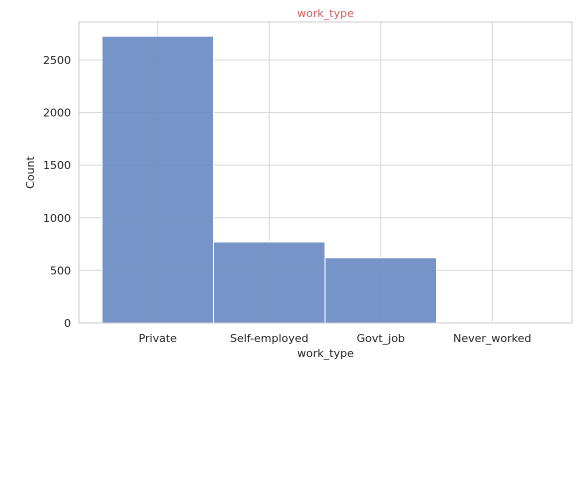 This screenshot has height=494, width=587. What do you see at coordinates (67, 323) in the screenshot?
I see `y-tick-label: 0` at bounding box center [67, 323].